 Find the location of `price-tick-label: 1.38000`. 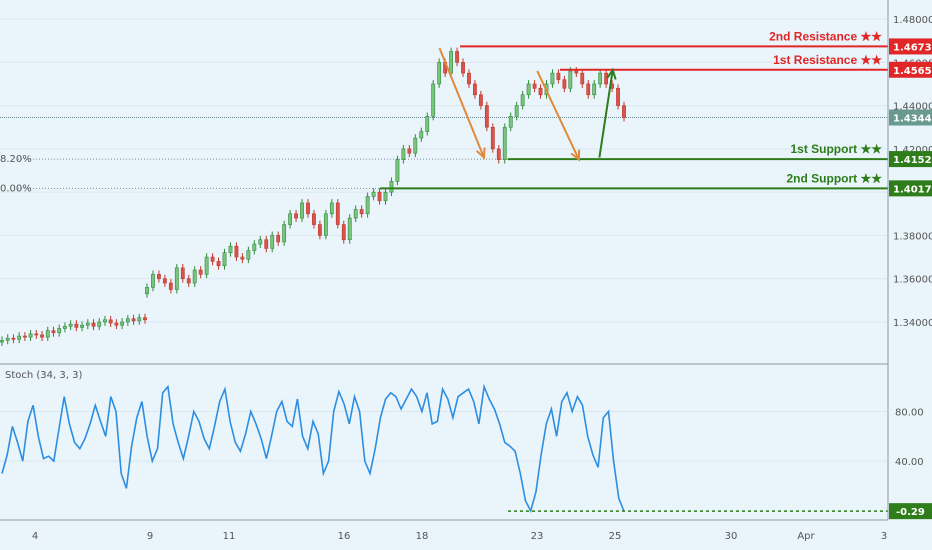

price-tick-label: 1.38000 is located at coordinates (912, 236).